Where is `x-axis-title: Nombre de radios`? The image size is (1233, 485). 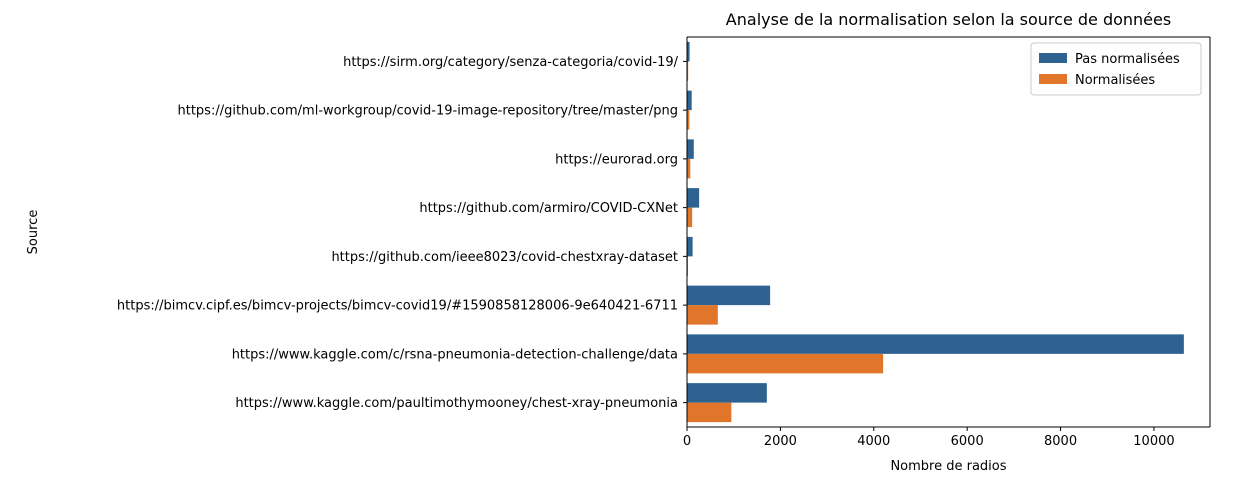 x-axis-title: Nombre de radios is located at coordinates (948, 466).